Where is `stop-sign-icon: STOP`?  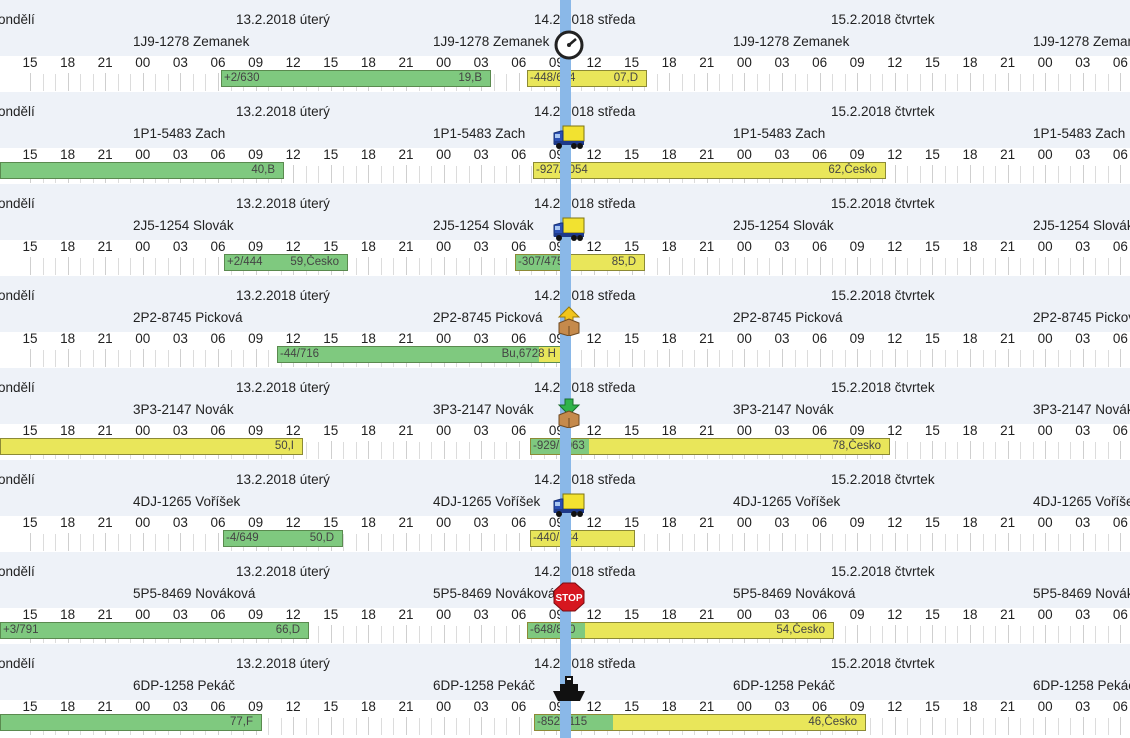 stop-sign-icon: STOP is located at coordinates (569, 597).